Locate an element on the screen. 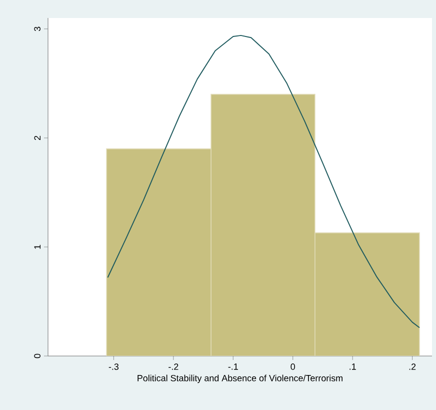 The width and height of the screenshot is (436, 410). y-tick-label: 1 is located at coordinates (37, 246).